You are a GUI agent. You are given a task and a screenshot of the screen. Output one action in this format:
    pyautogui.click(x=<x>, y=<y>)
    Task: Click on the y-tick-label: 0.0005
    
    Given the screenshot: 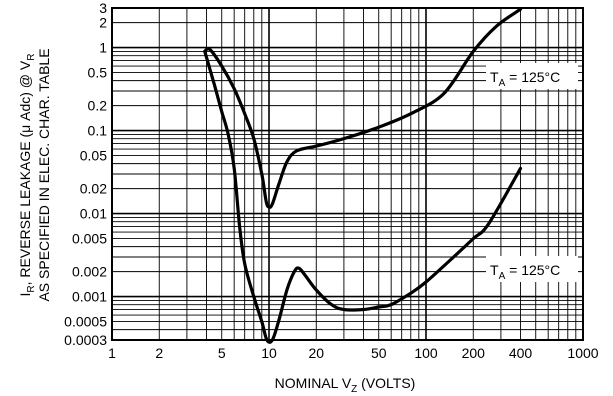 What is the action you would take?
    pyautogui.click(x=85, y=322)
    